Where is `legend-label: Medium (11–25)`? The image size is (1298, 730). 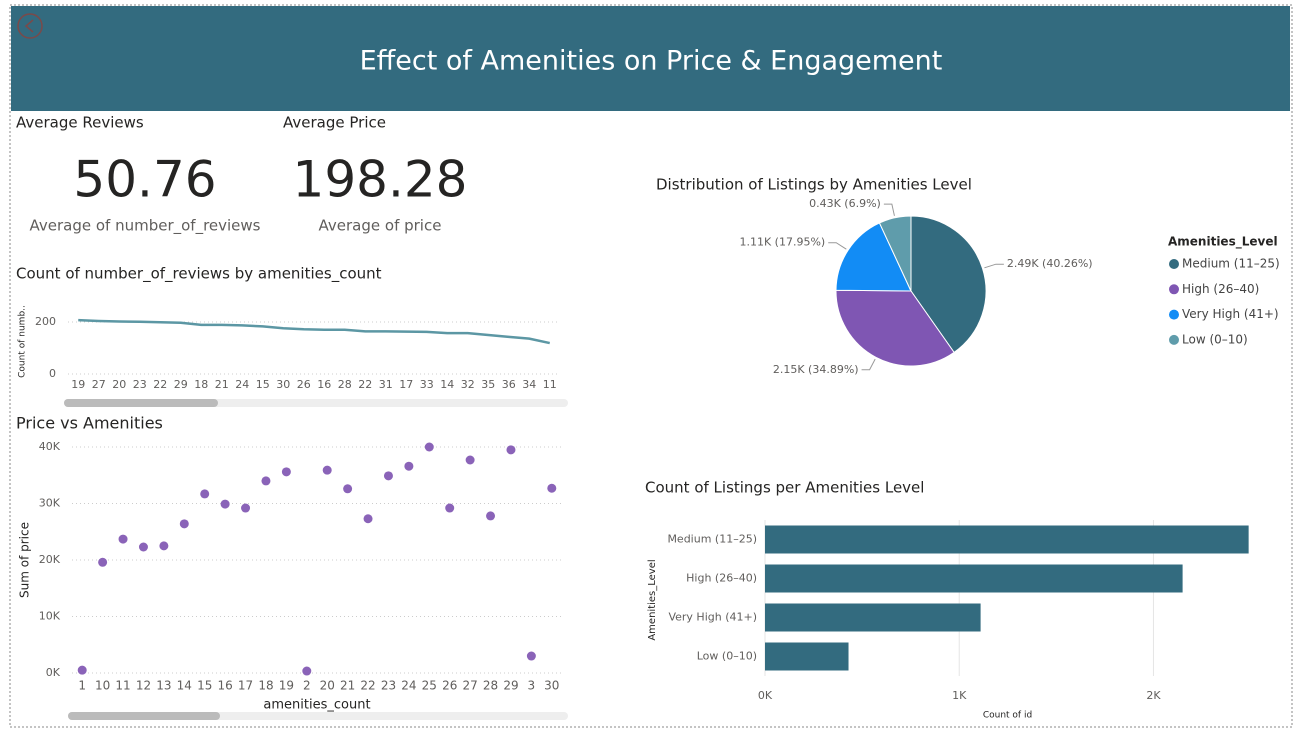 legend-label: Medium (11–25) is located at coordinates (1231, 264).